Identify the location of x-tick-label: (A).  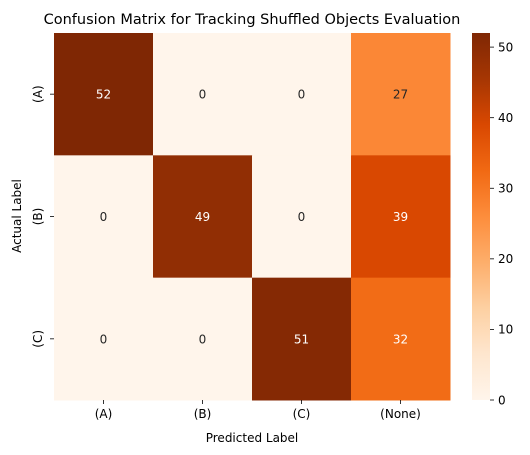
(104, 414).